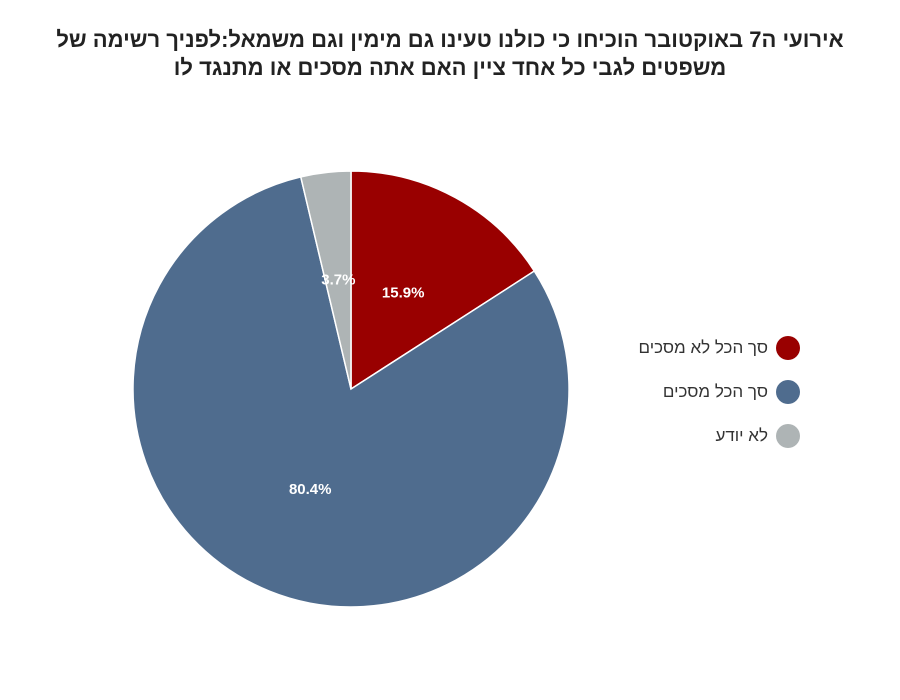 The height and width of the screenshot is (700, 900). Describe the element at coordinates (700, 436) in the screenshot. I see `legend-item-dont-know: לא יודע` at that location.